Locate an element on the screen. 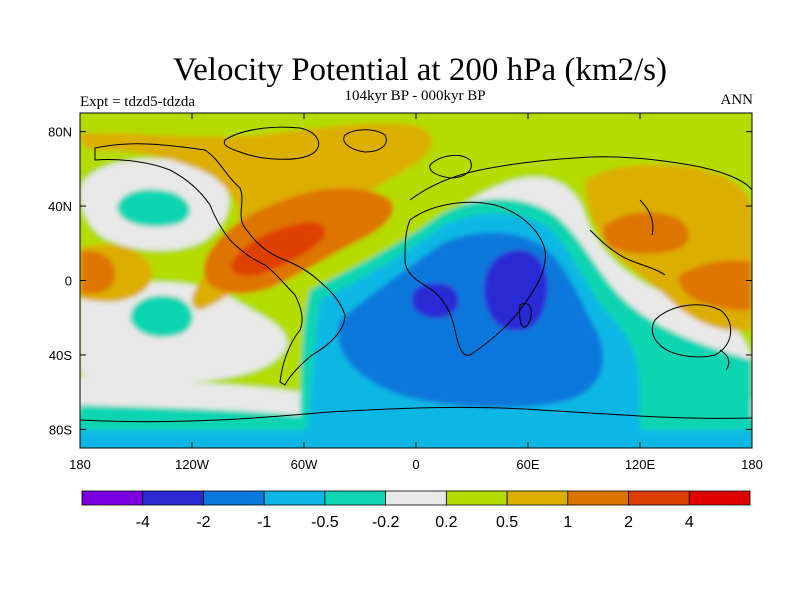 The image size is (800, 600). colorbar-label: -4 is located at coordinates (143, 522).